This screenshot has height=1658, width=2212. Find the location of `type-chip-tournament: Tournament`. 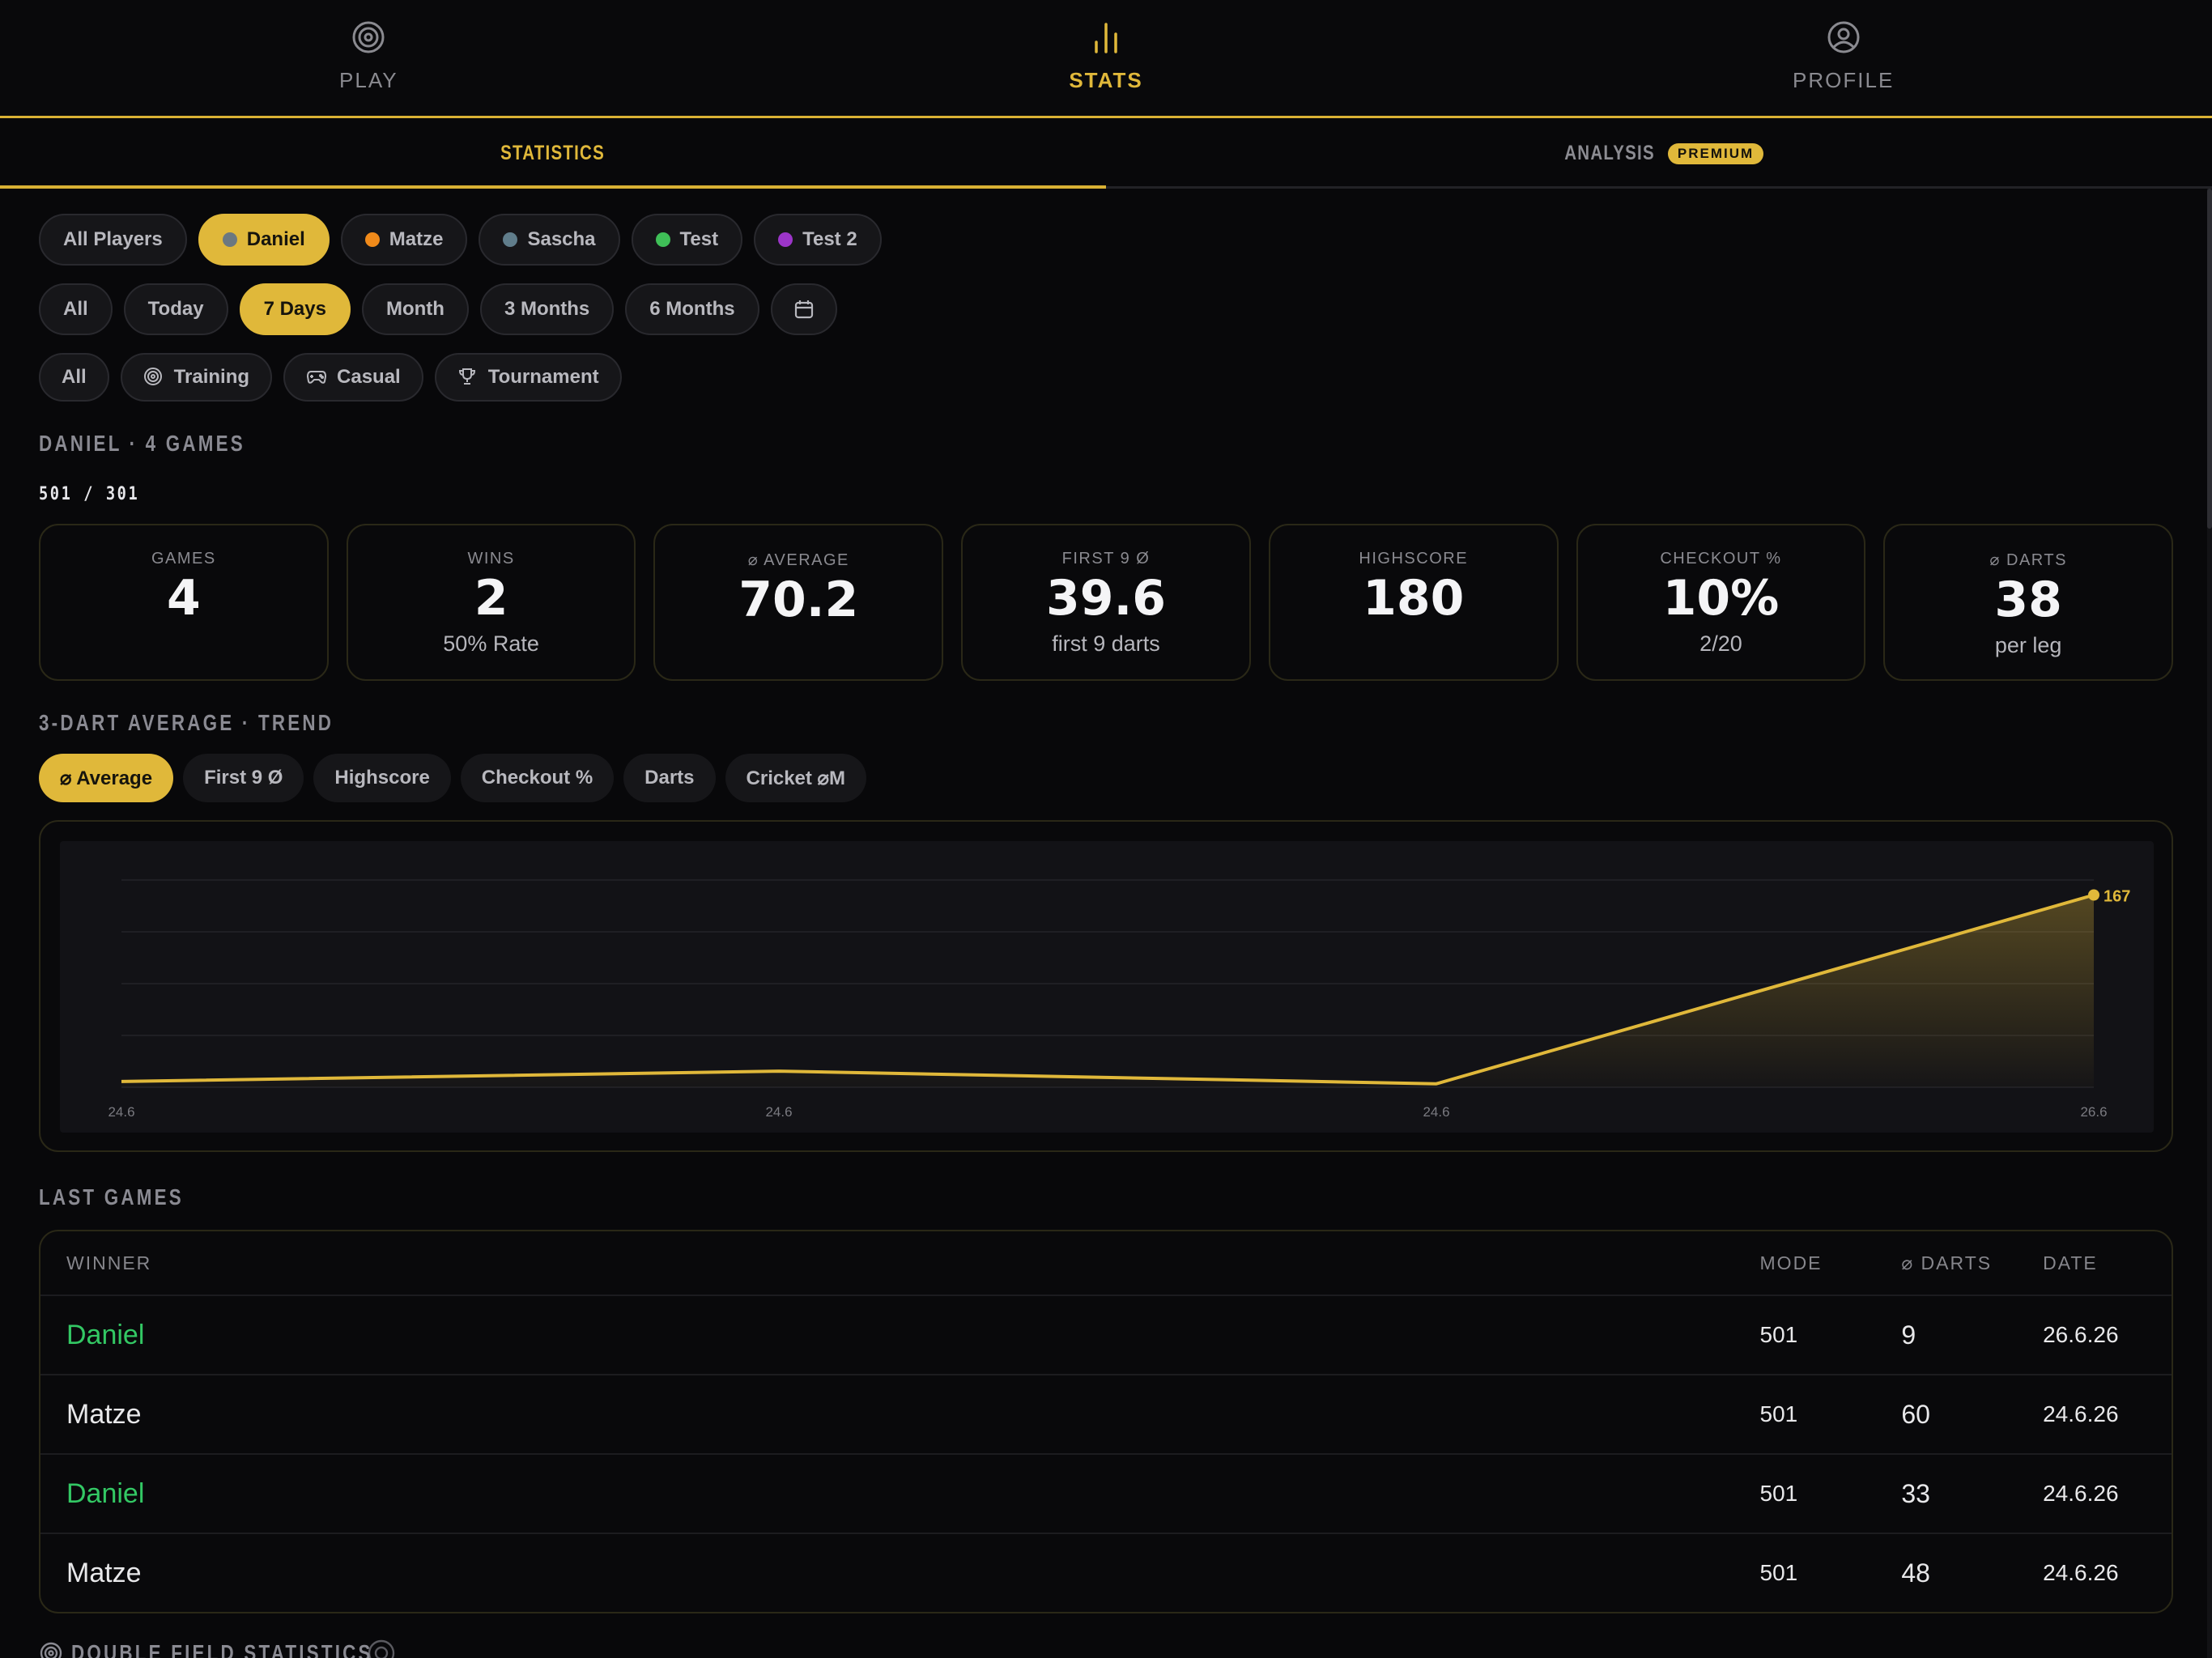

type-chip-tournament: Tournament is located at coordinates (528, 377).